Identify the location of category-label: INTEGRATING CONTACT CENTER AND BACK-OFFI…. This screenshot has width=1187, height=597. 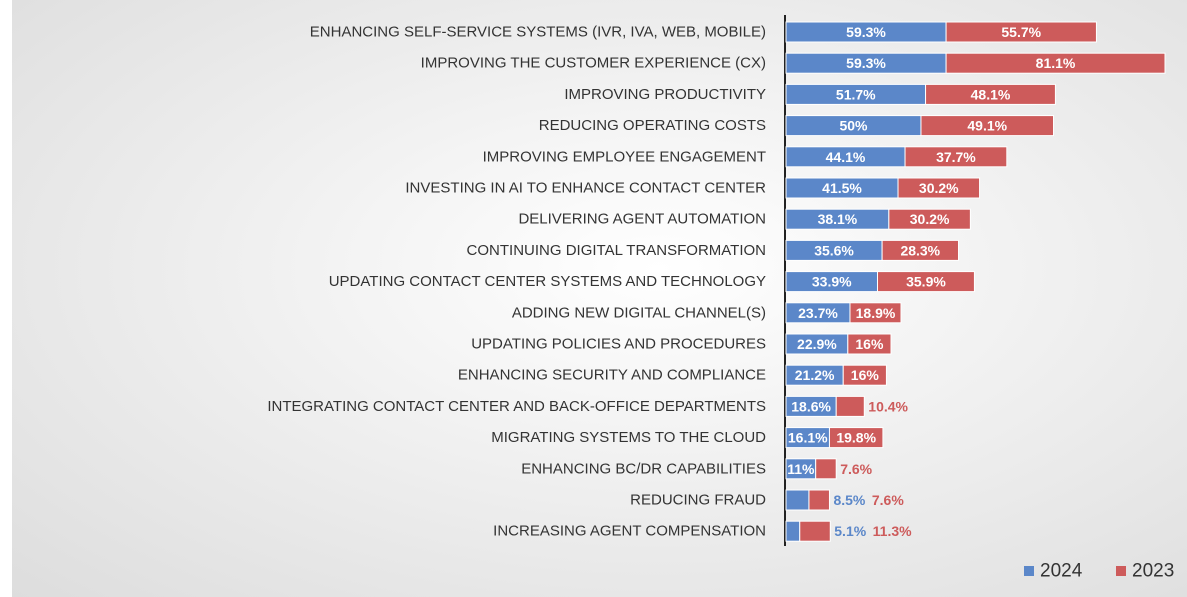
(516, 406).